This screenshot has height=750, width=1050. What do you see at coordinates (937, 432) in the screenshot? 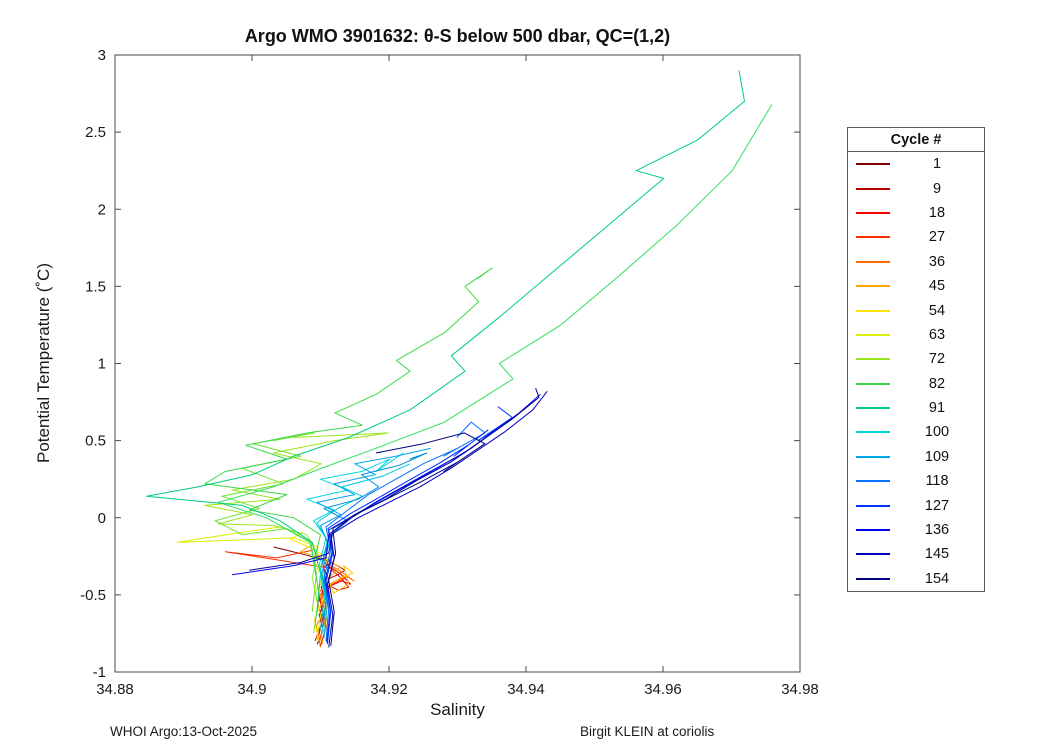
I see `legend-label: 100` at bounding box center [937, 432].